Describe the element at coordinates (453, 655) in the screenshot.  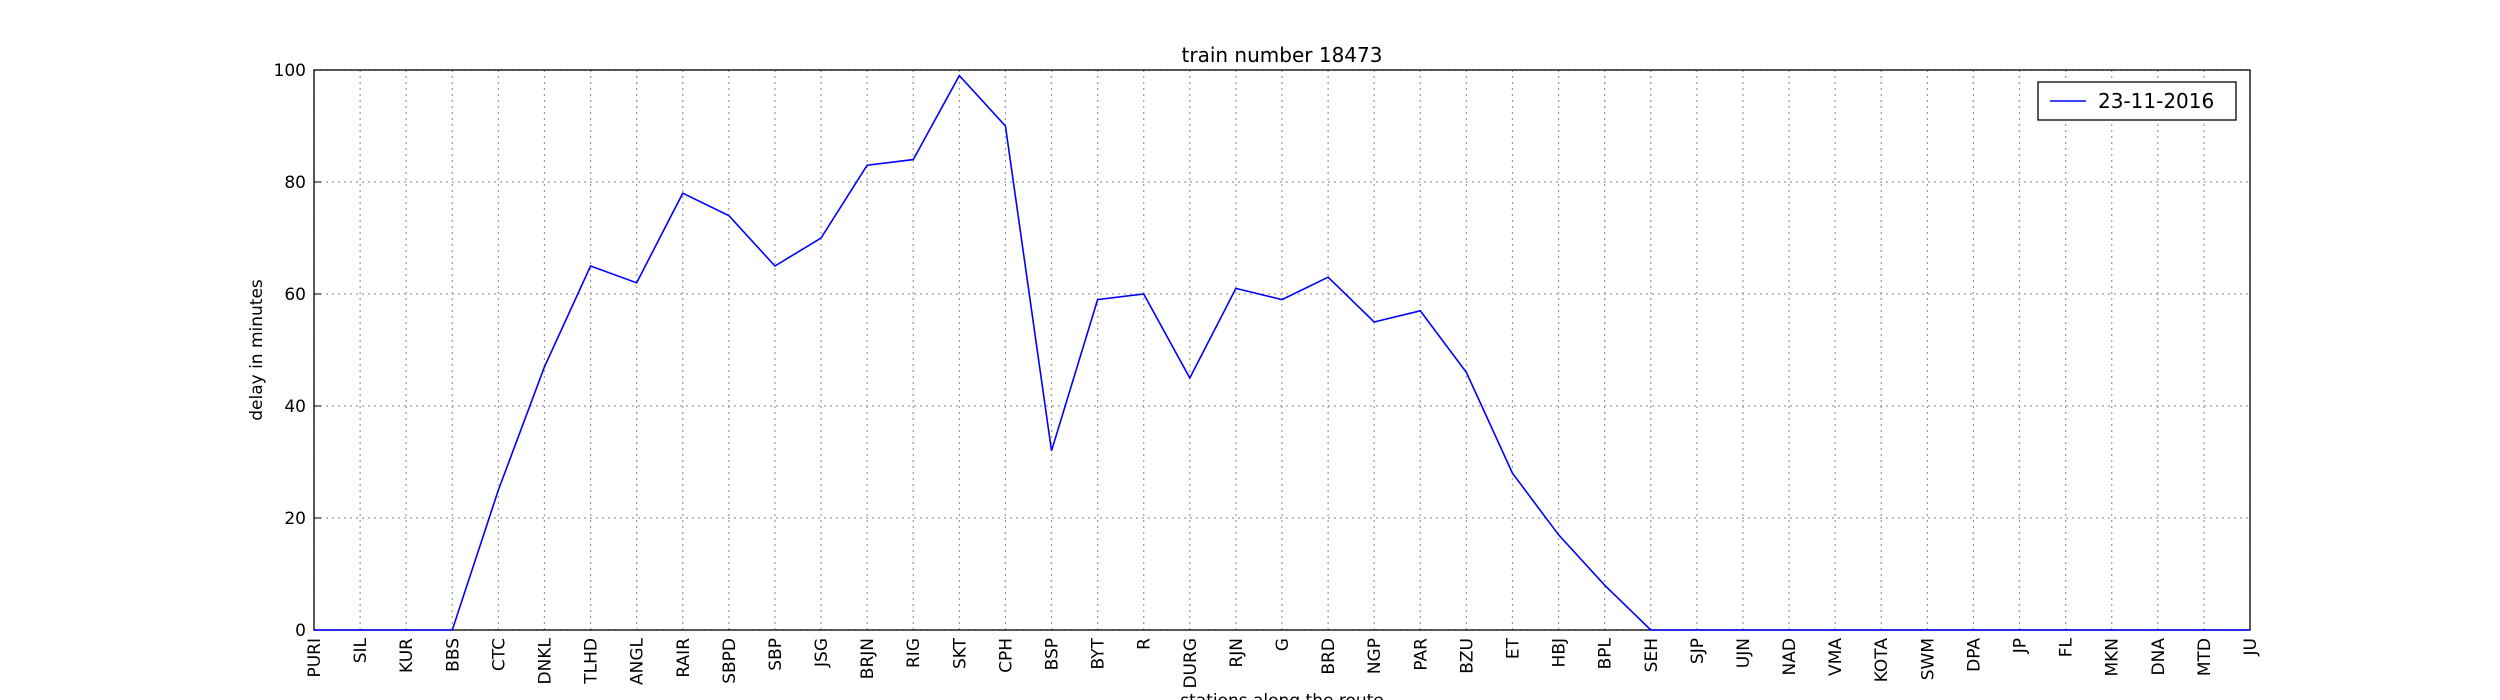
I see `x-tick-label: BBS` at that location.